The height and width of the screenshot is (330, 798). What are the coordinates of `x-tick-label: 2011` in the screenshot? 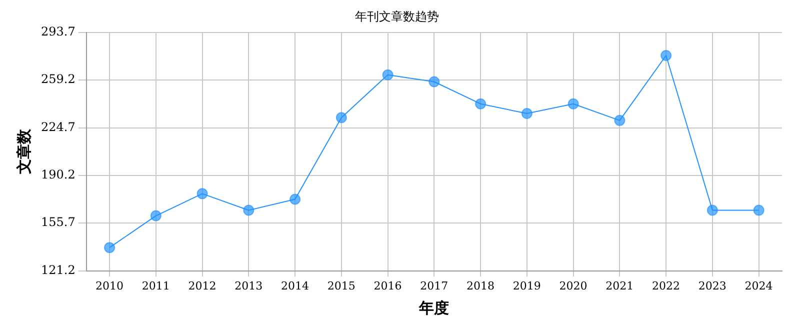 It's located at (156, 285).